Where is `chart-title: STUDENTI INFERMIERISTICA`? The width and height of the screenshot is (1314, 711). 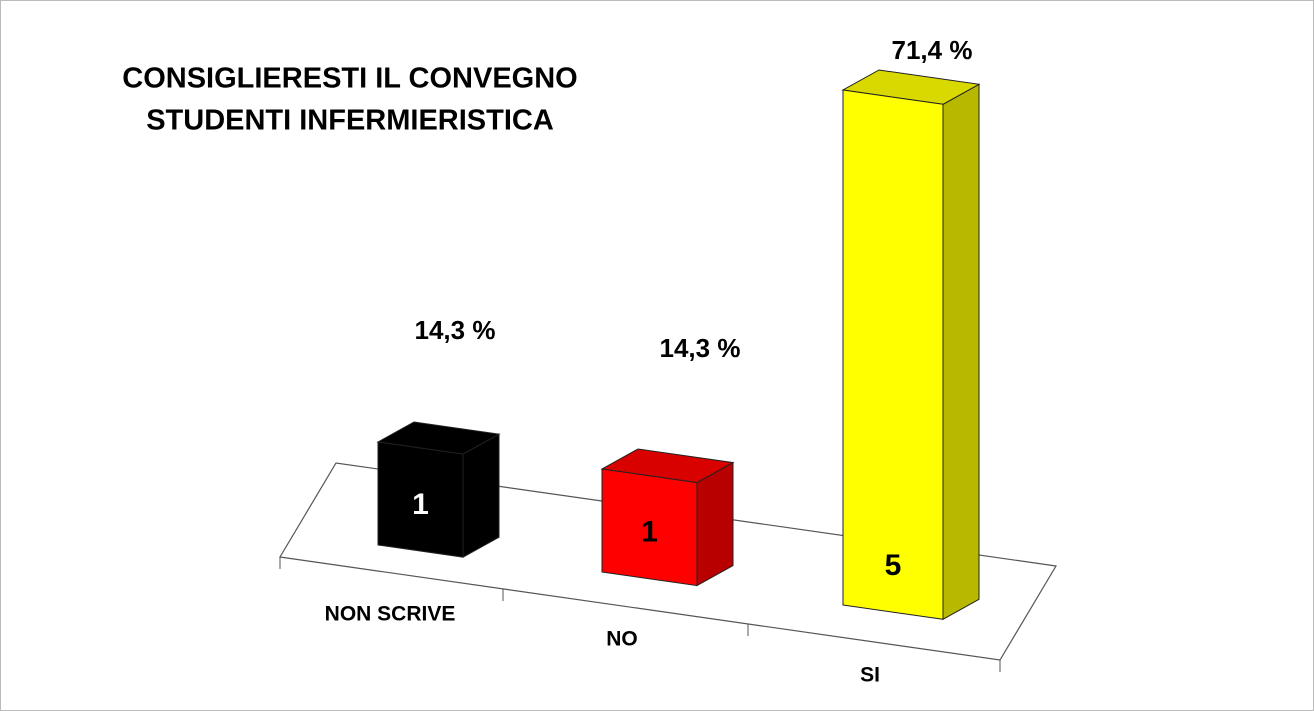 chart-title: STUDENTI INFERMIERISTICA is located at coordinates (350, 121).